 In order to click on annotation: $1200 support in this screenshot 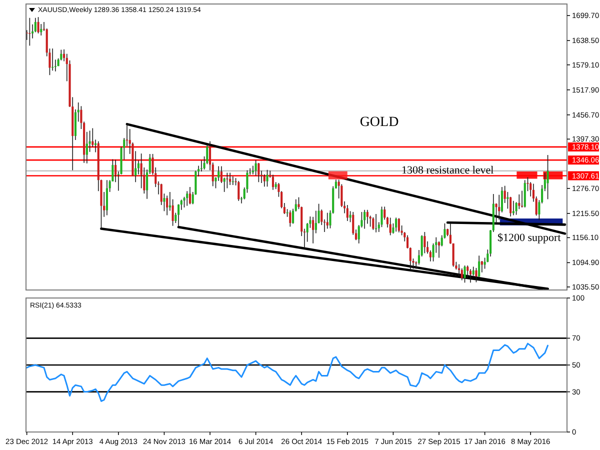, I will do `click(529, 238)`.